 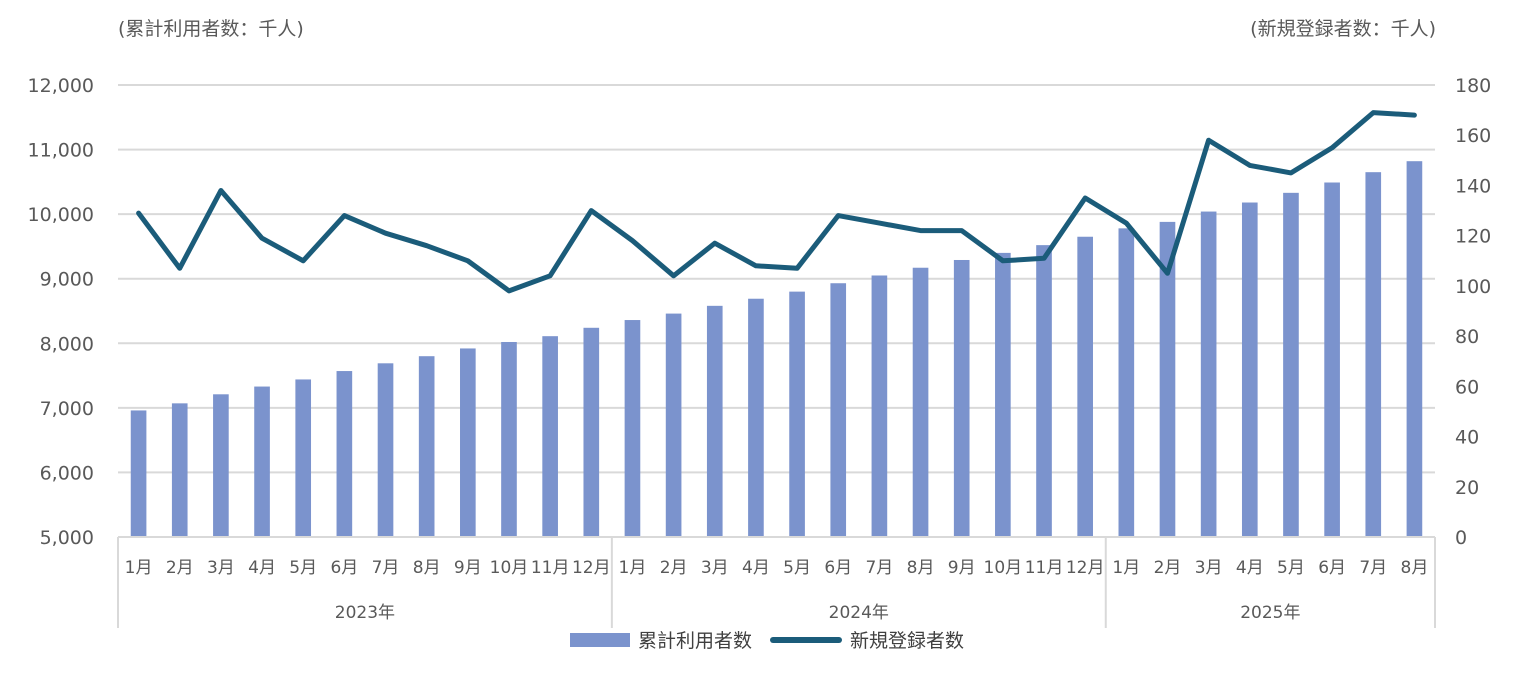 I want to click on year-label: 2023年, so click(x=365, y=613).